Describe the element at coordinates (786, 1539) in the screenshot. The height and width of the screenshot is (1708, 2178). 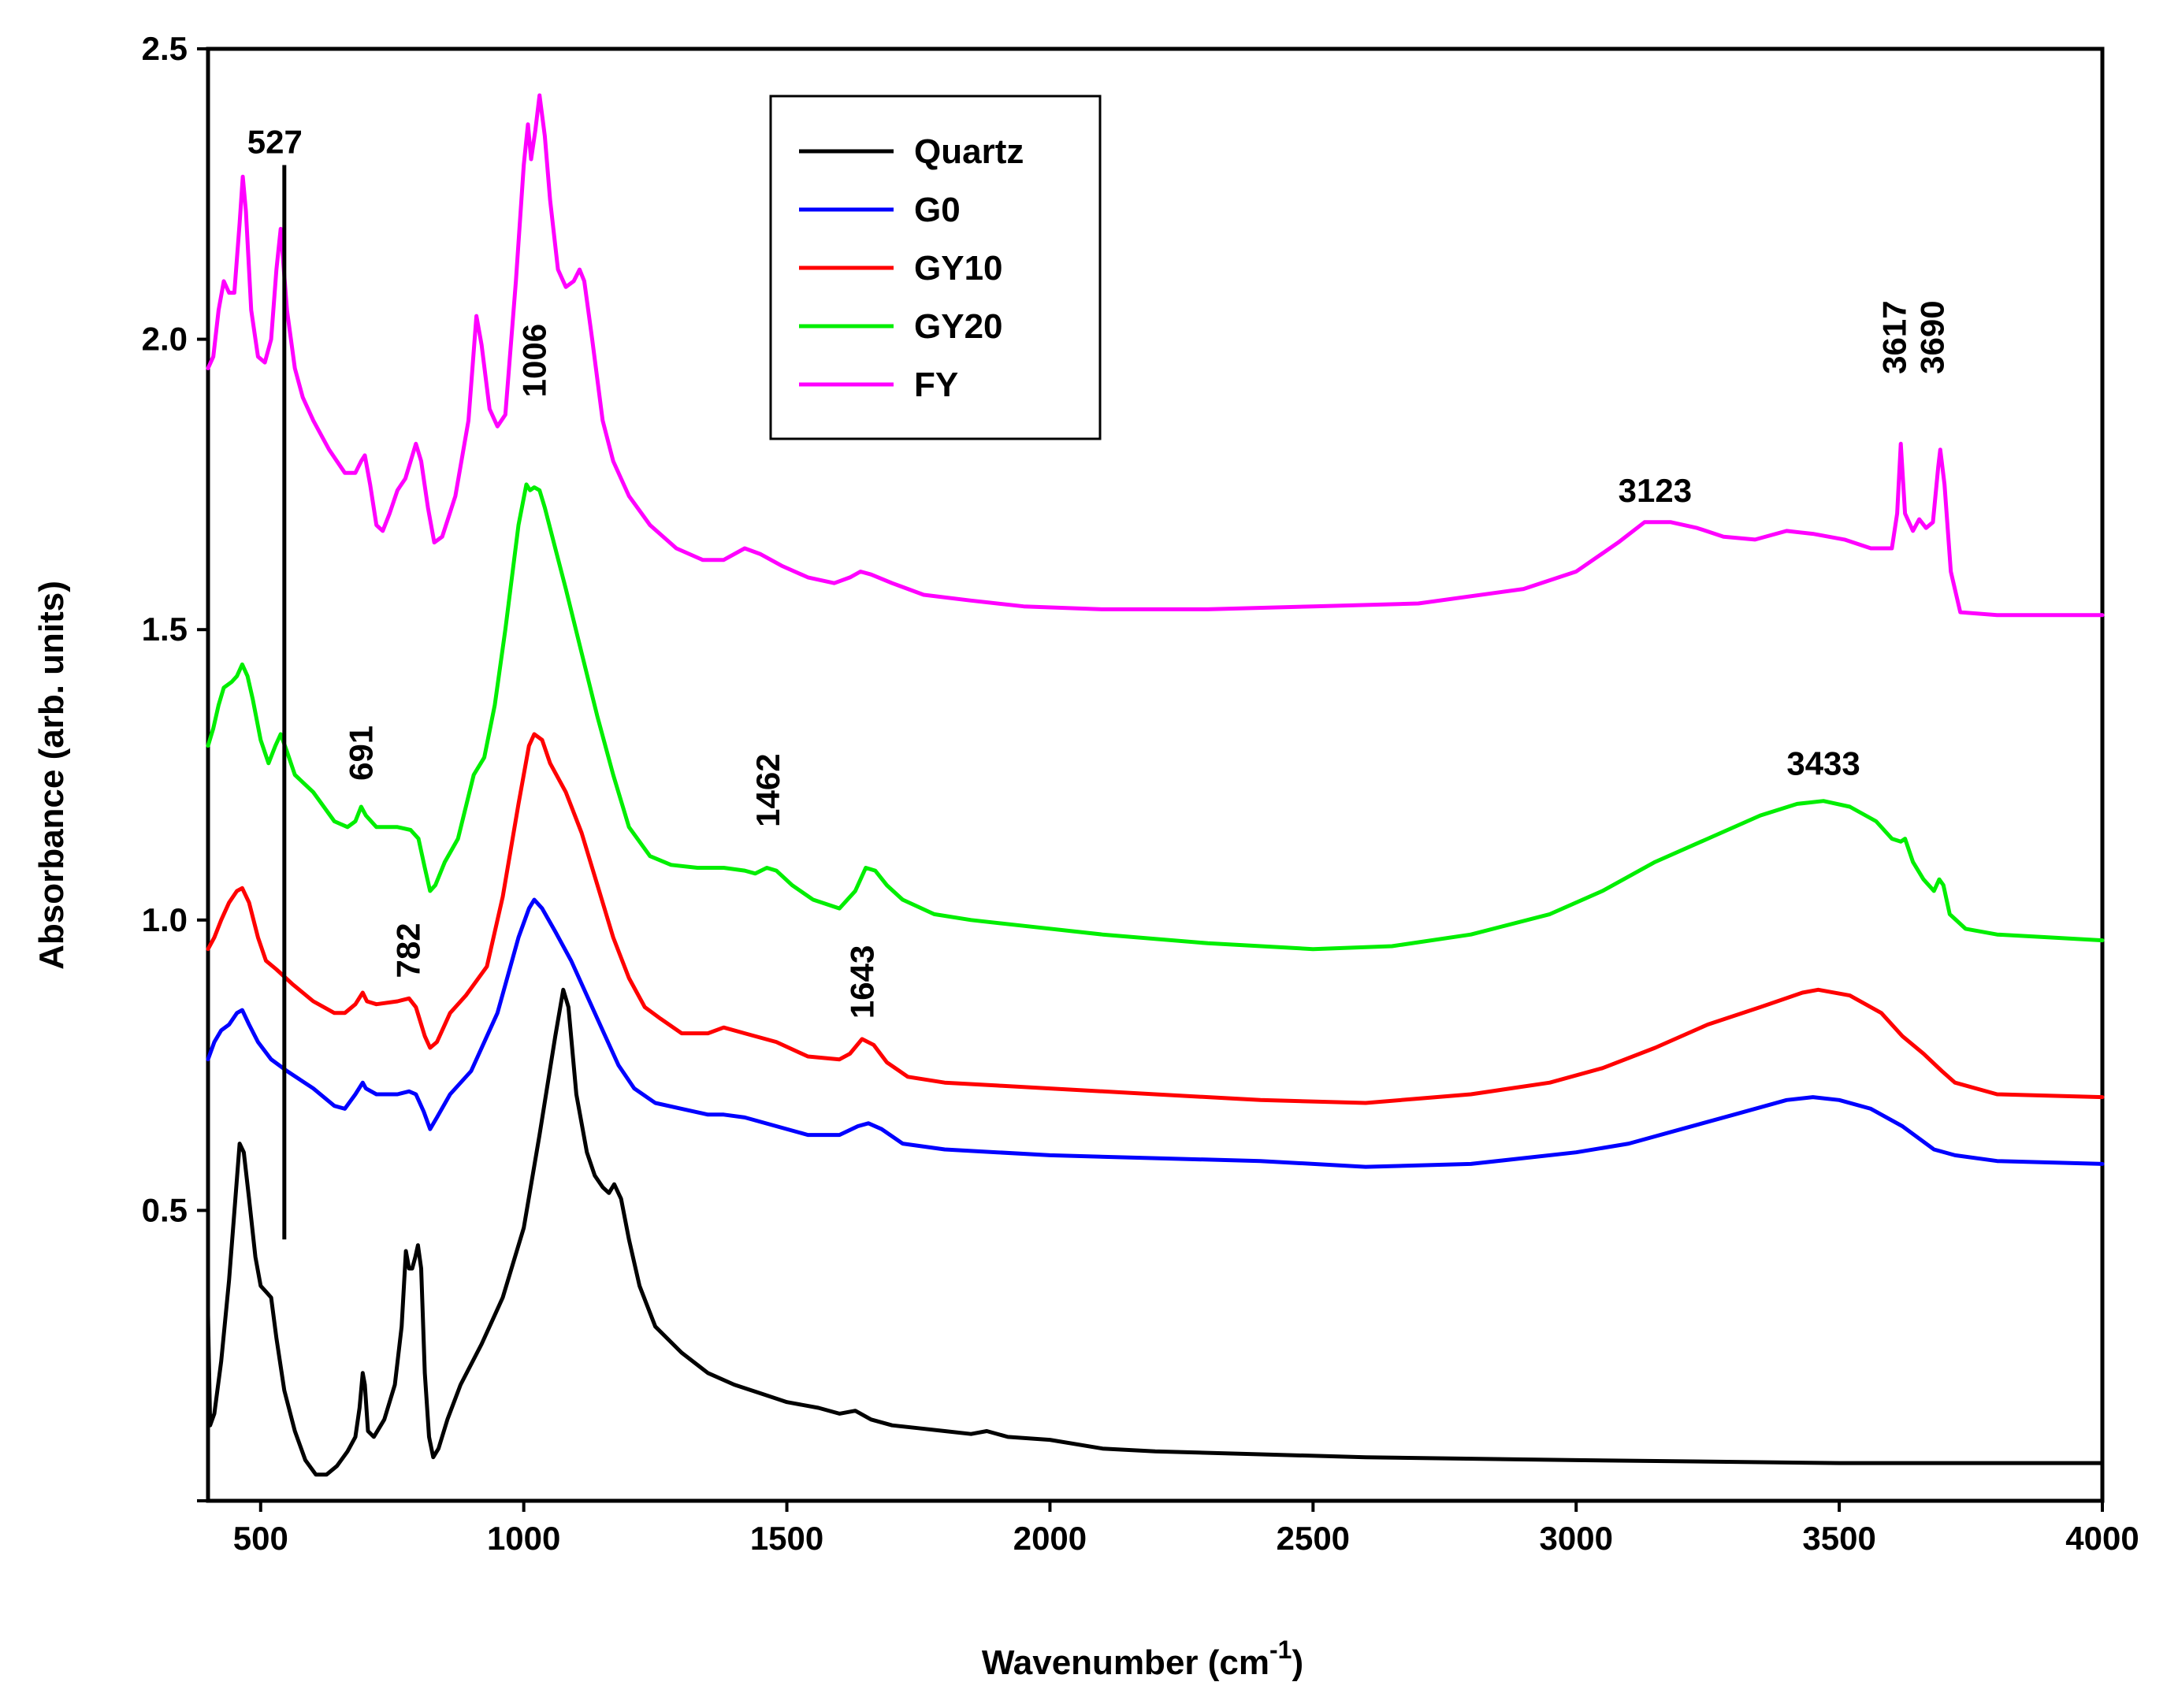
I see `x-tick-label: 1500` at that location.